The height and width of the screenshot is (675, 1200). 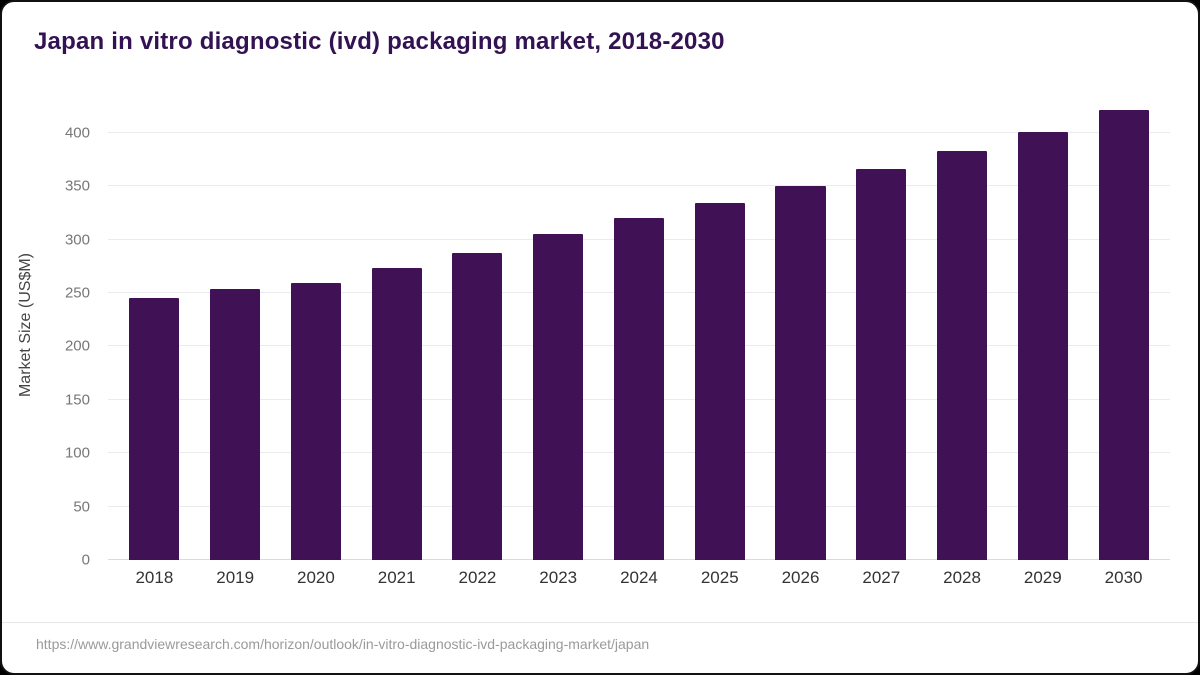 I want to click on x-label-2020: 2020, so click(x=316, y=577).